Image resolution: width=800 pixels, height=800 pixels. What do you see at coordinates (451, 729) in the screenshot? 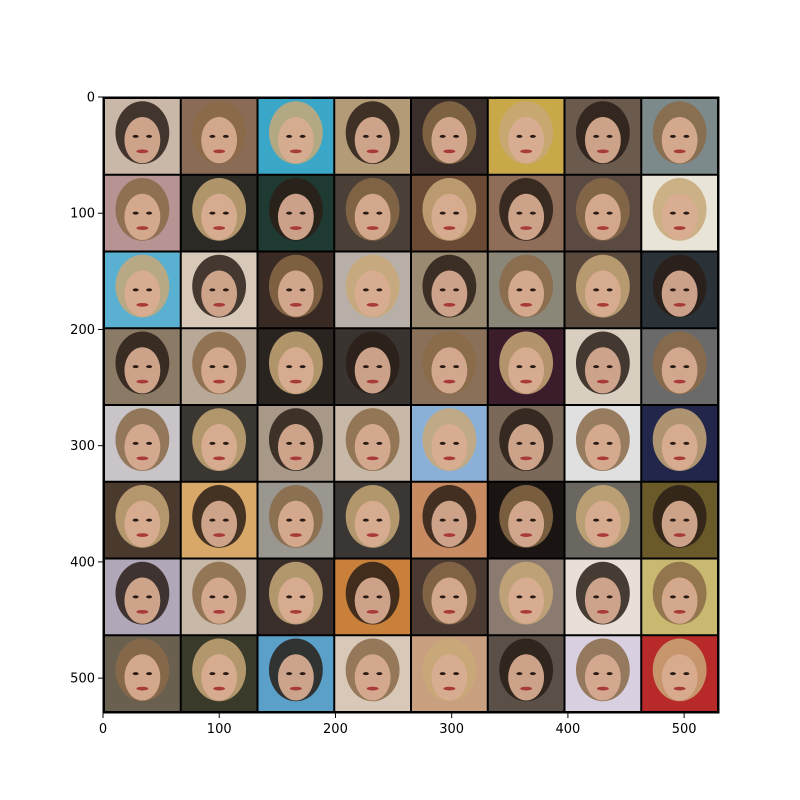
I see `x-tick-label: 300` at bounding box center [451, 729].